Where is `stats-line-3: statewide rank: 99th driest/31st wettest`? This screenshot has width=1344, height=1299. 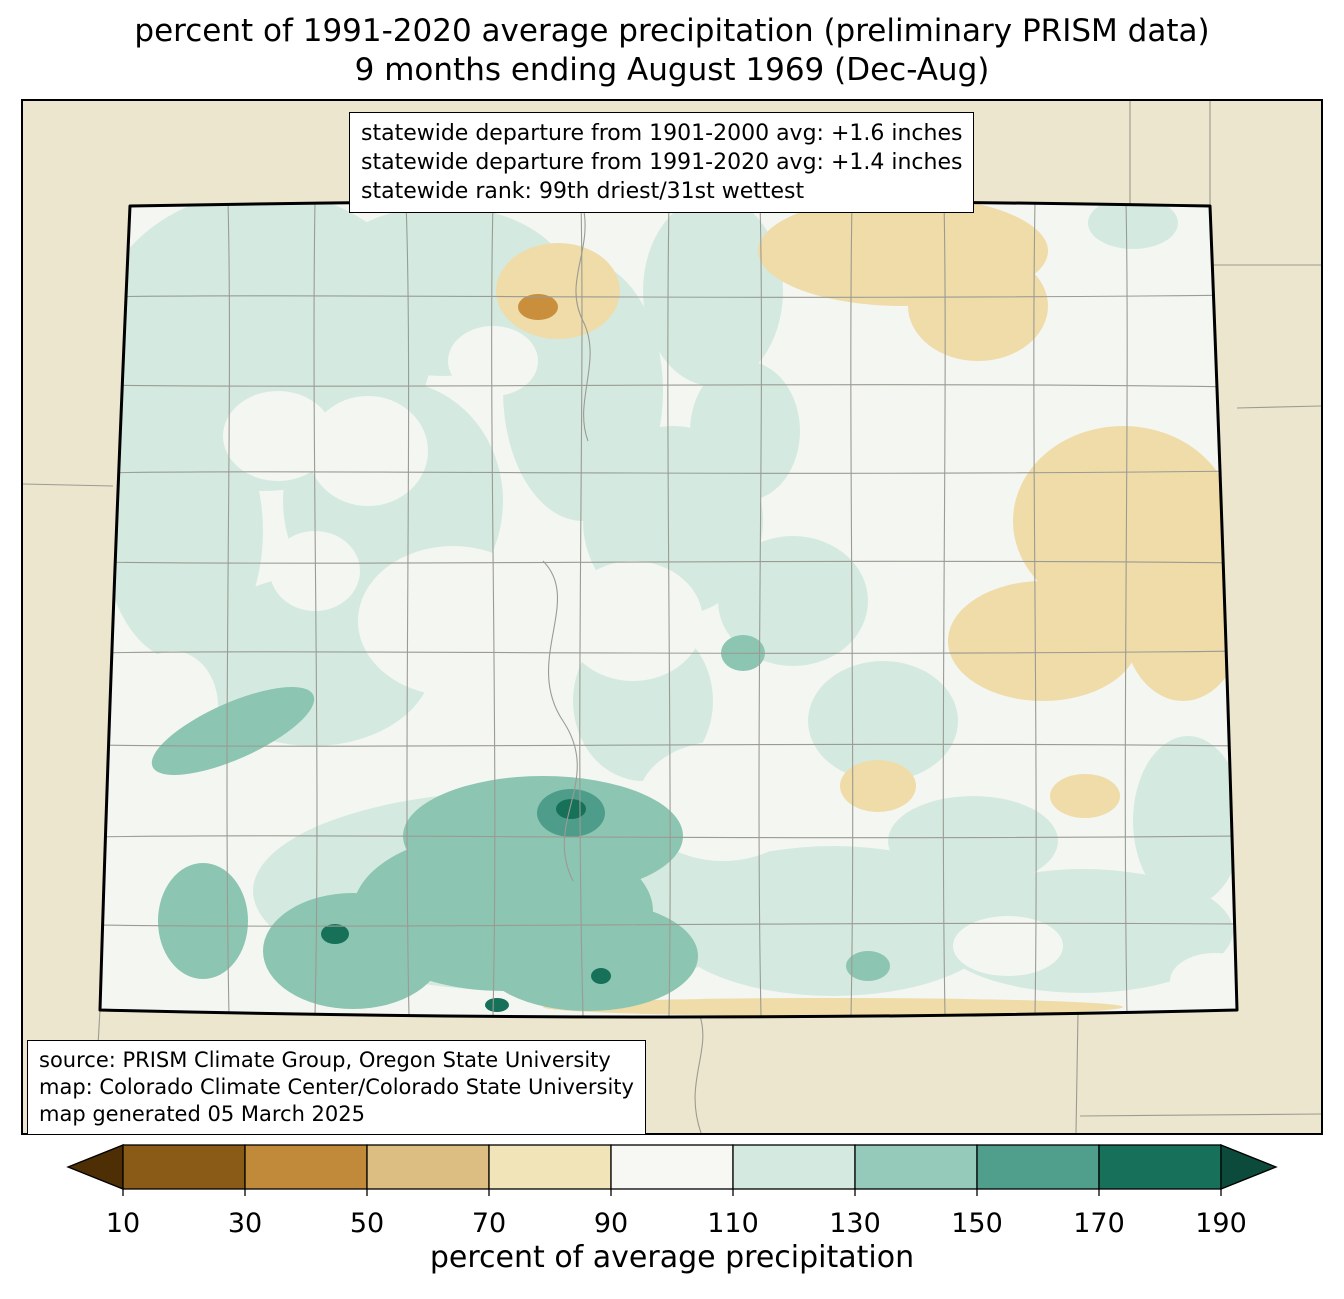 stats-line-3: statewide rank: 99th driest/31st wettest is located at coordinates (583, 191).